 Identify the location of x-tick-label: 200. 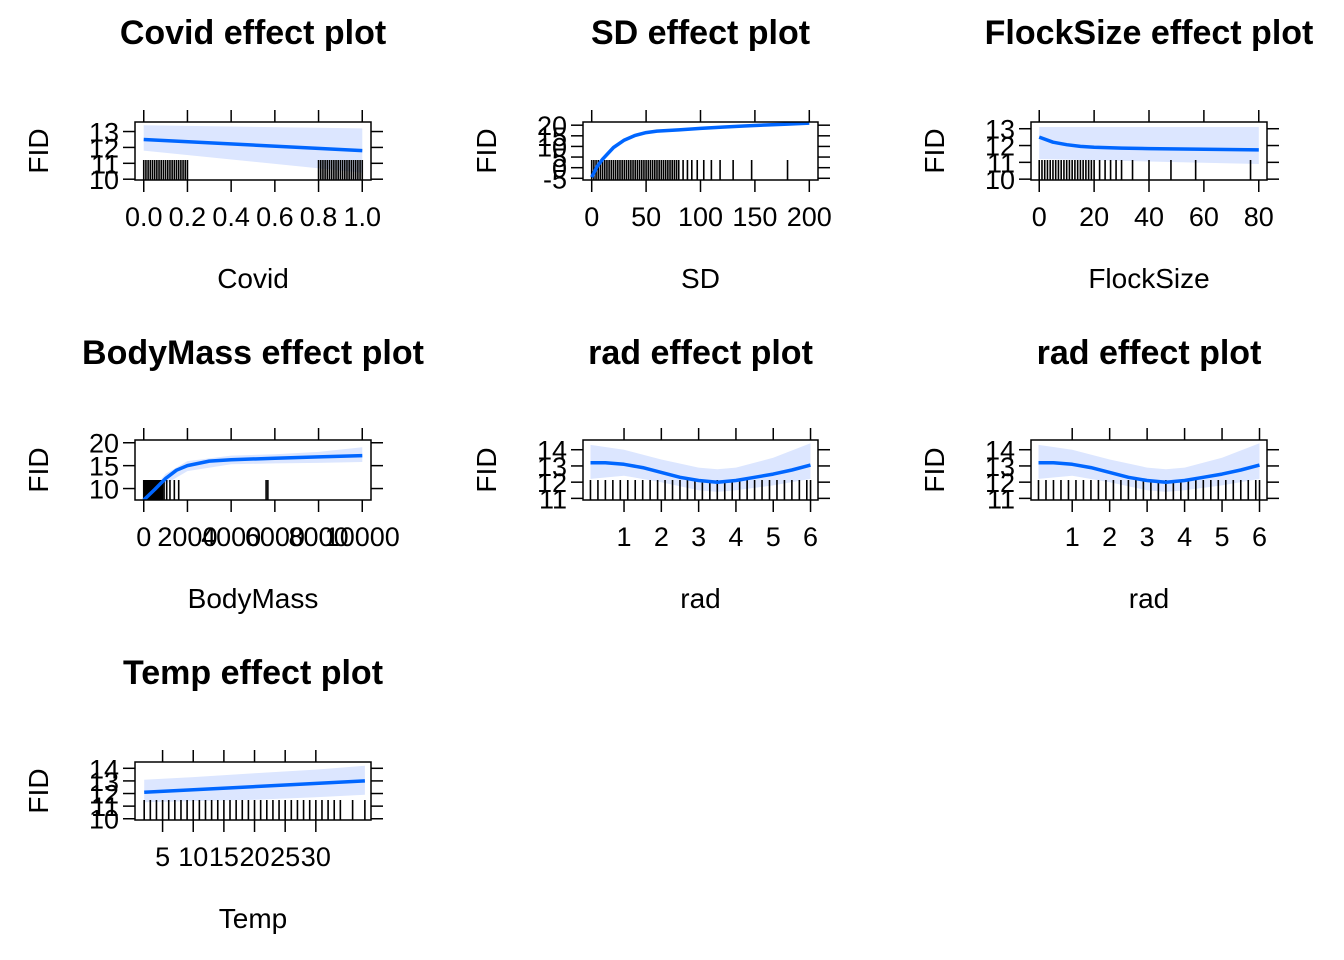
(809, 217).